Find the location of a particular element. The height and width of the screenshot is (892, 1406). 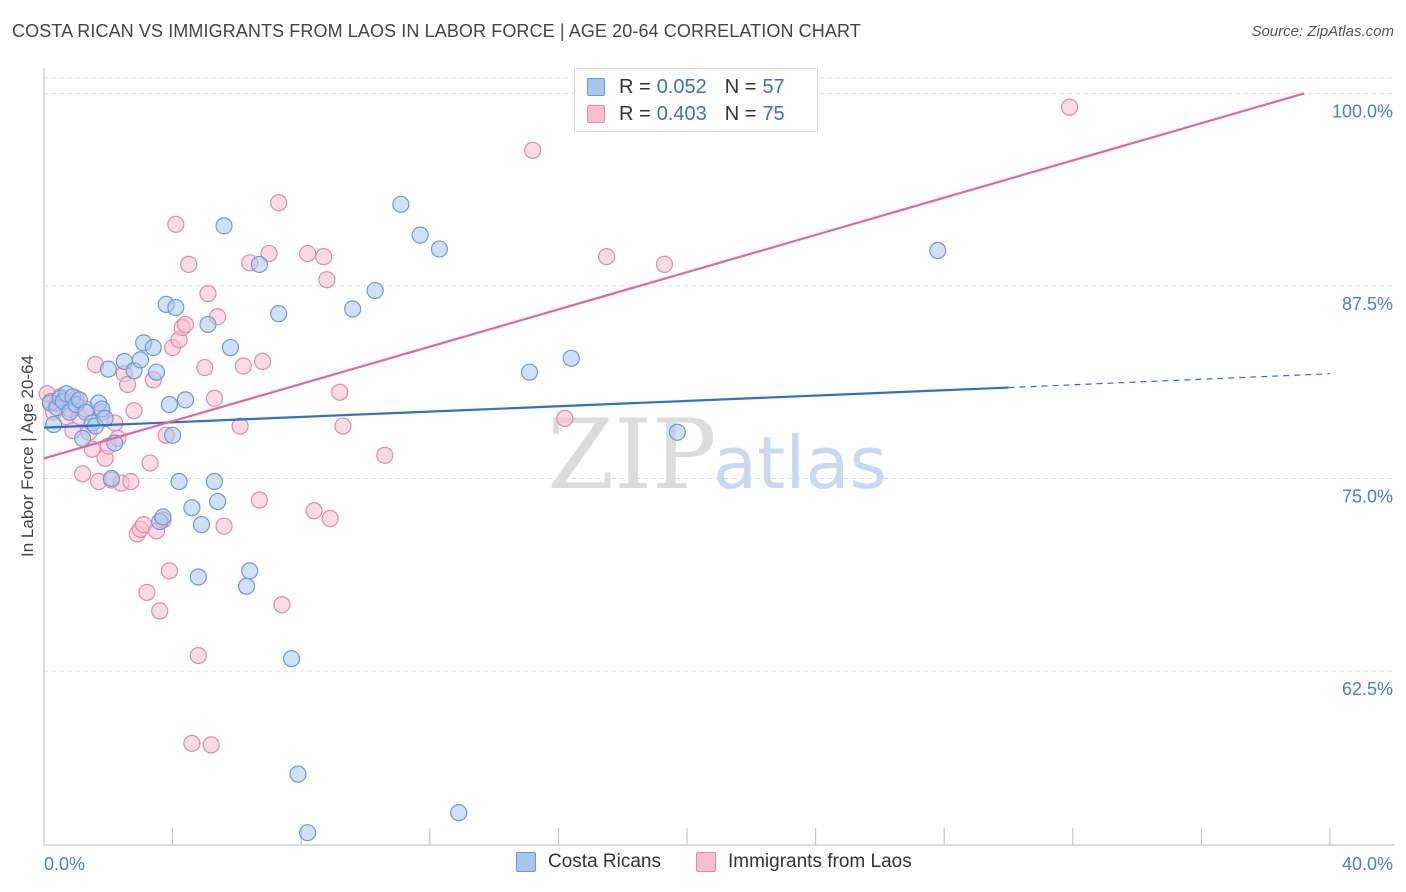

legend-row-laos: R = 0.403 N = 75 is located at coordinates (686, 114).